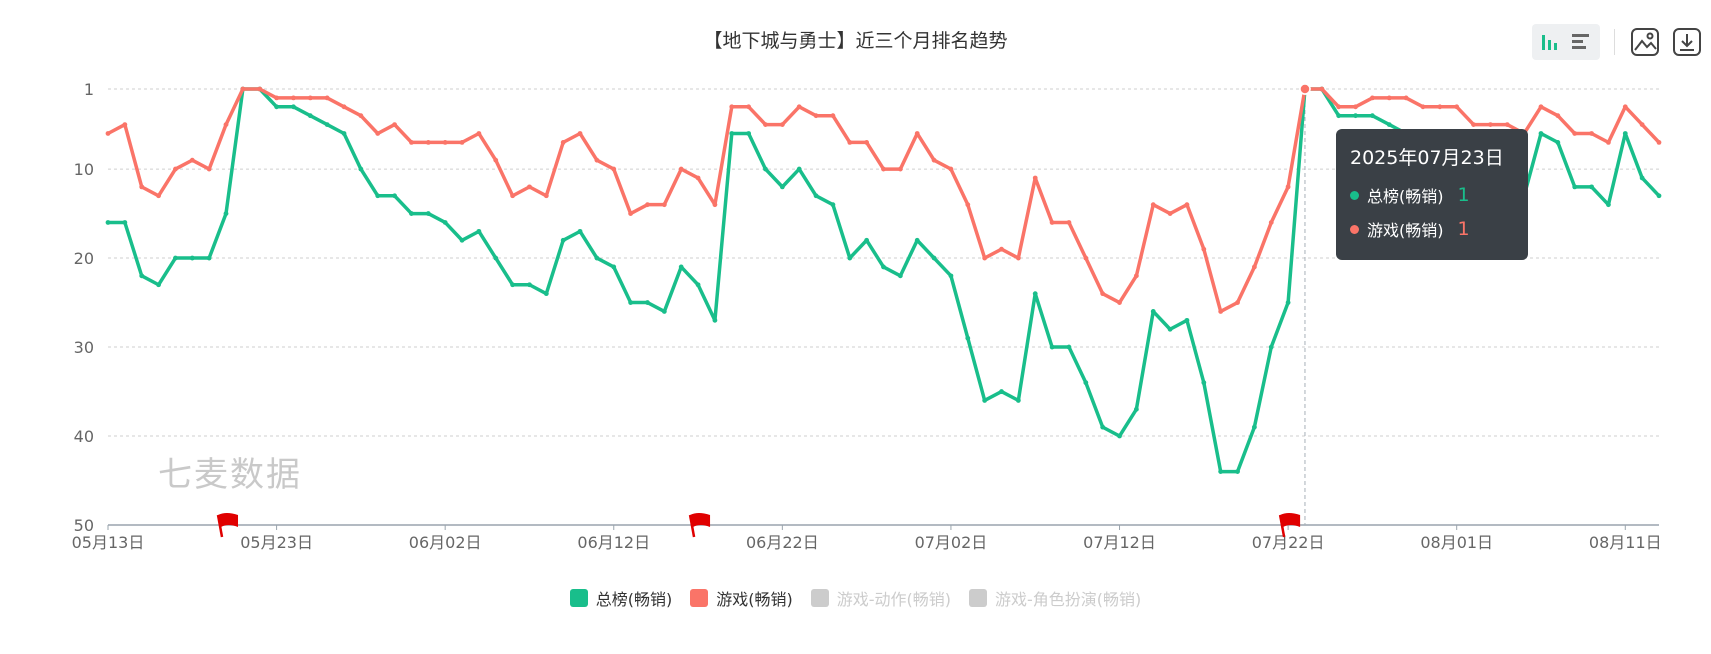 This screenshot has height=654, width=1711. I want to click on download-icon, so click(1687, 42).